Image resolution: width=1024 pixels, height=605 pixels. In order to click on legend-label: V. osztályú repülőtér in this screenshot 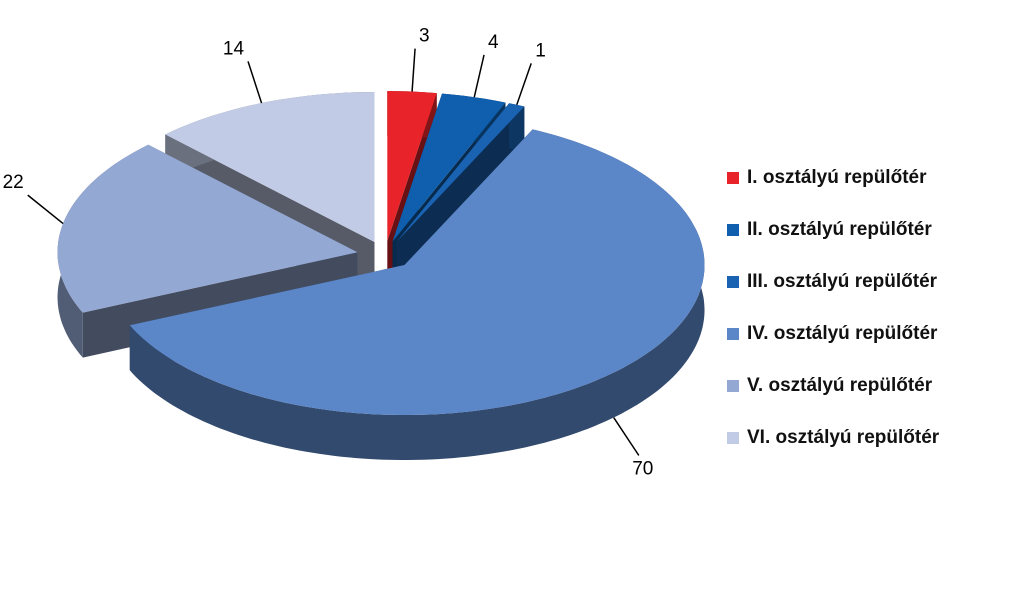, I will do `click(840, 385)`.